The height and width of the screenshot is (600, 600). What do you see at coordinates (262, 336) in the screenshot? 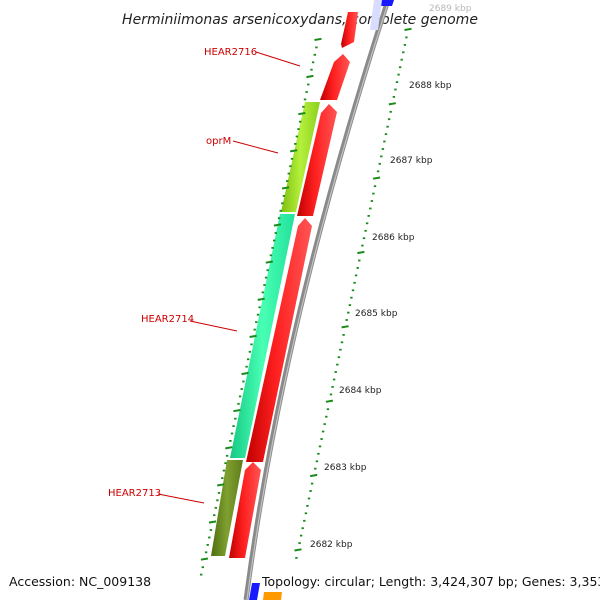
I see `gene-hear2714-block` at bounding box center [262, 336].